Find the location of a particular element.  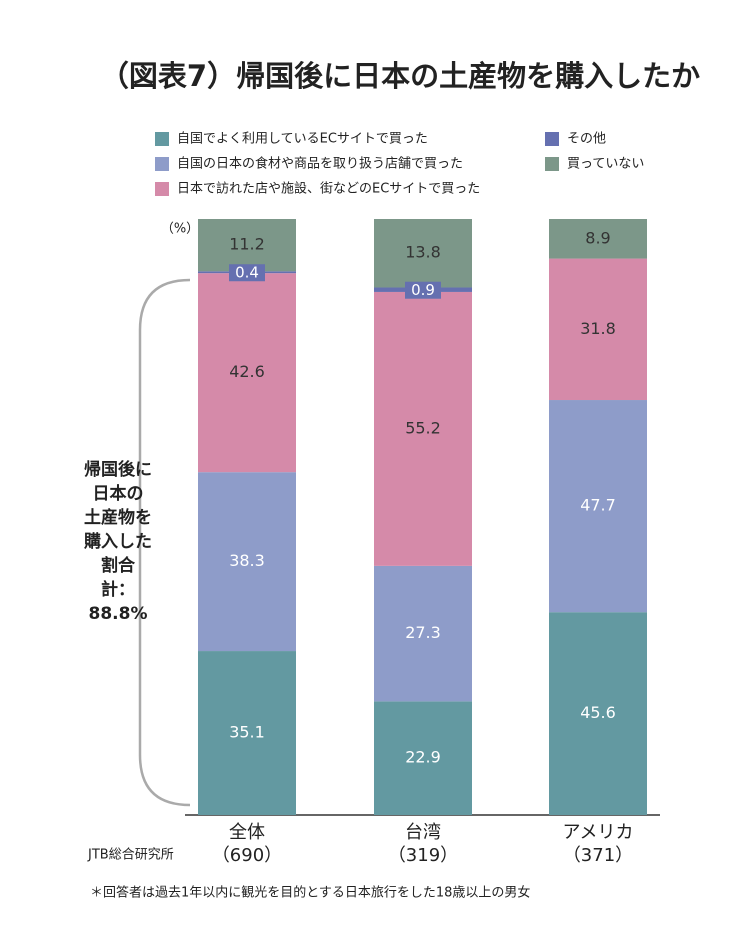

data-label: 8.9 is located at coordinates (597, 237).